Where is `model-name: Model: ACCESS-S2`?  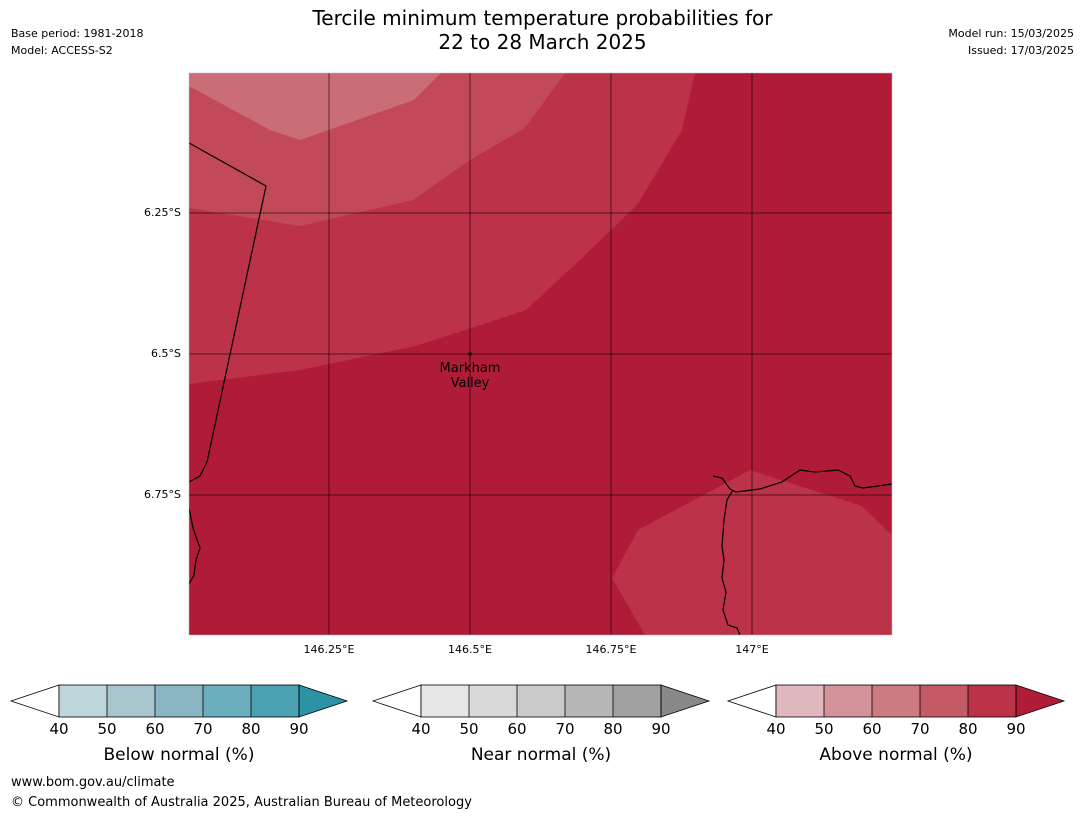
model-name: Model: ACCESS-S2 is located at coordinates (62, 50).